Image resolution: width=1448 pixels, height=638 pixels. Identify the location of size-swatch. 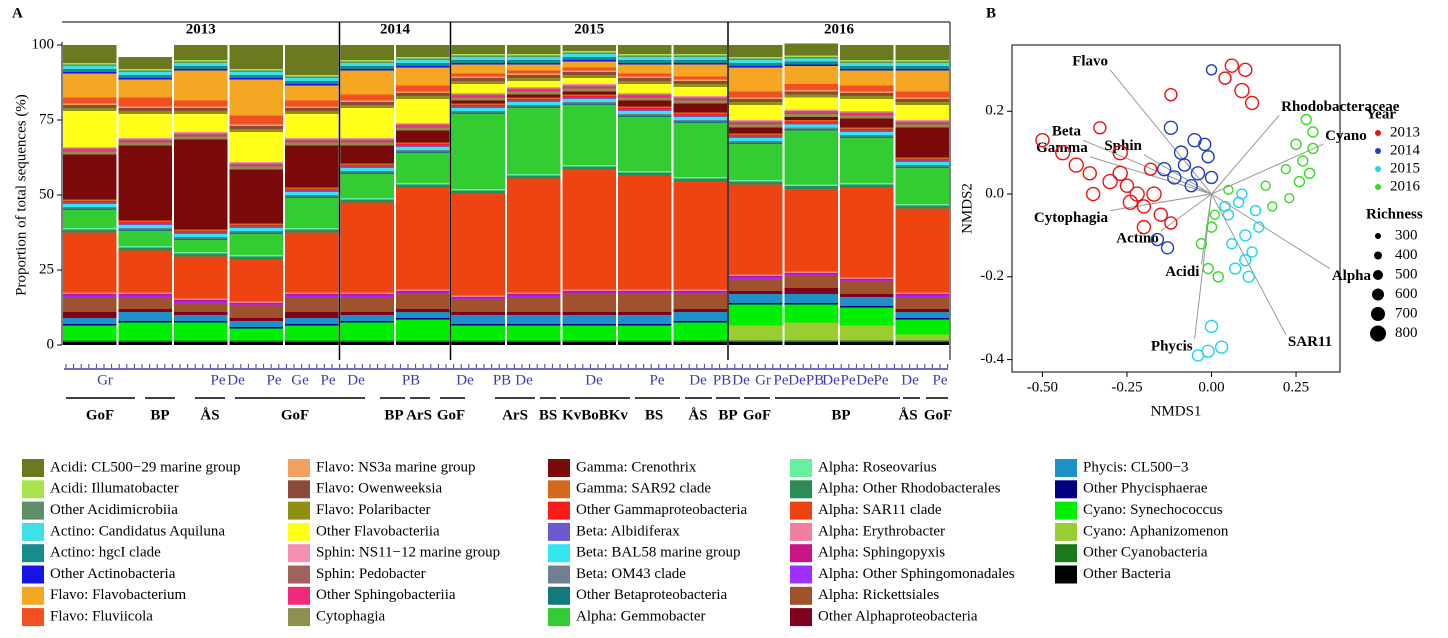
(1378, 275).